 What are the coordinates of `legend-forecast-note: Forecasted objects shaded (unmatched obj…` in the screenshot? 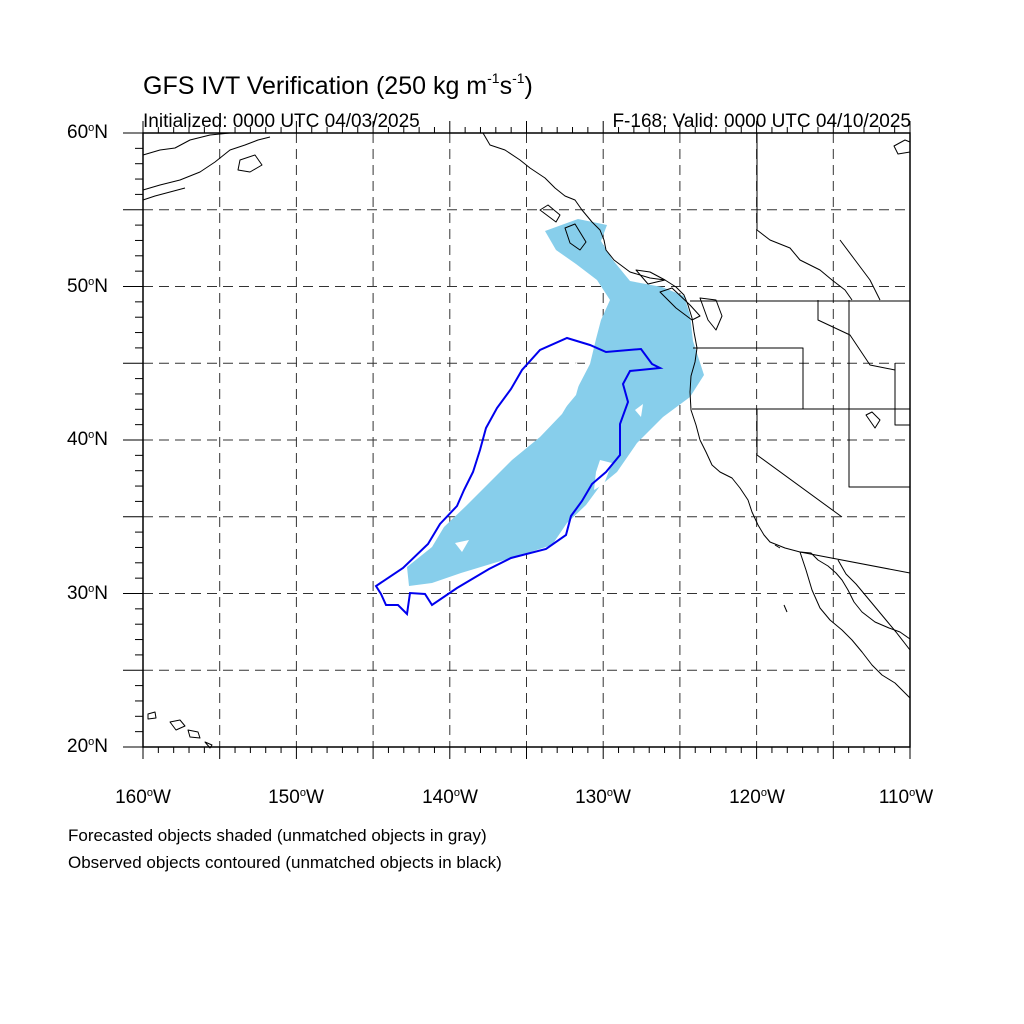 It's located at (277, 835).